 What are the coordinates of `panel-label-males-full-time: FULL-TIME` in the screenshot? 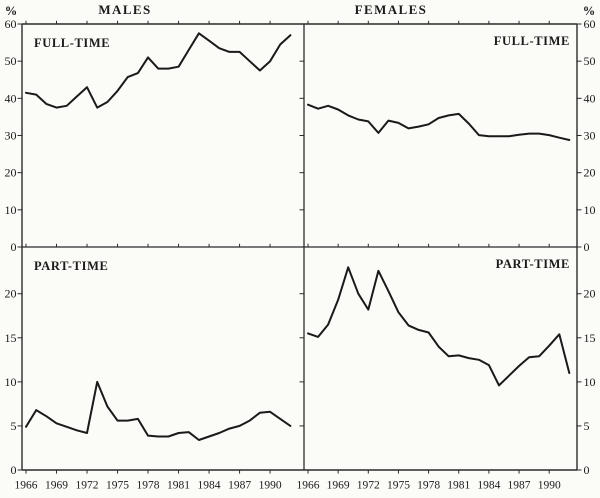 It's located at (72, 43).